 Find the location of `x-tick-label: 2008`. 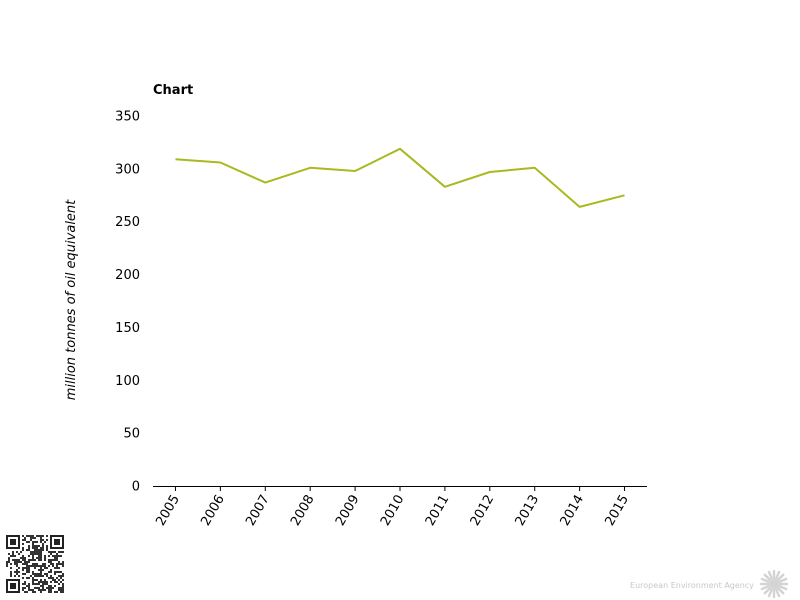

x-tick-label: 2008 is located at coordinates (303, 511).